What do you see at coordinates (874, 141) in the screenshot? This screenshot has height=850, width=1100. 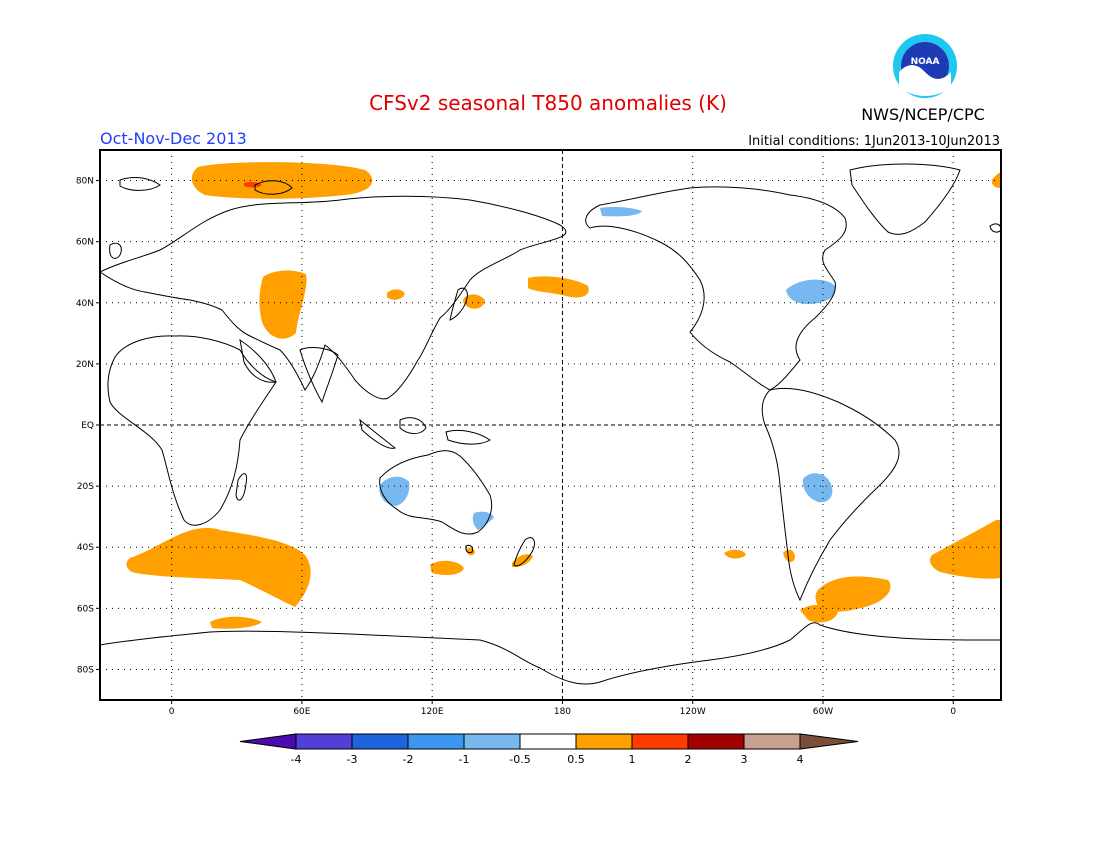 I see `initial-conditions: Initial conditions: 1Jun2013-10Jun2013` at bounding box center [874, 141].